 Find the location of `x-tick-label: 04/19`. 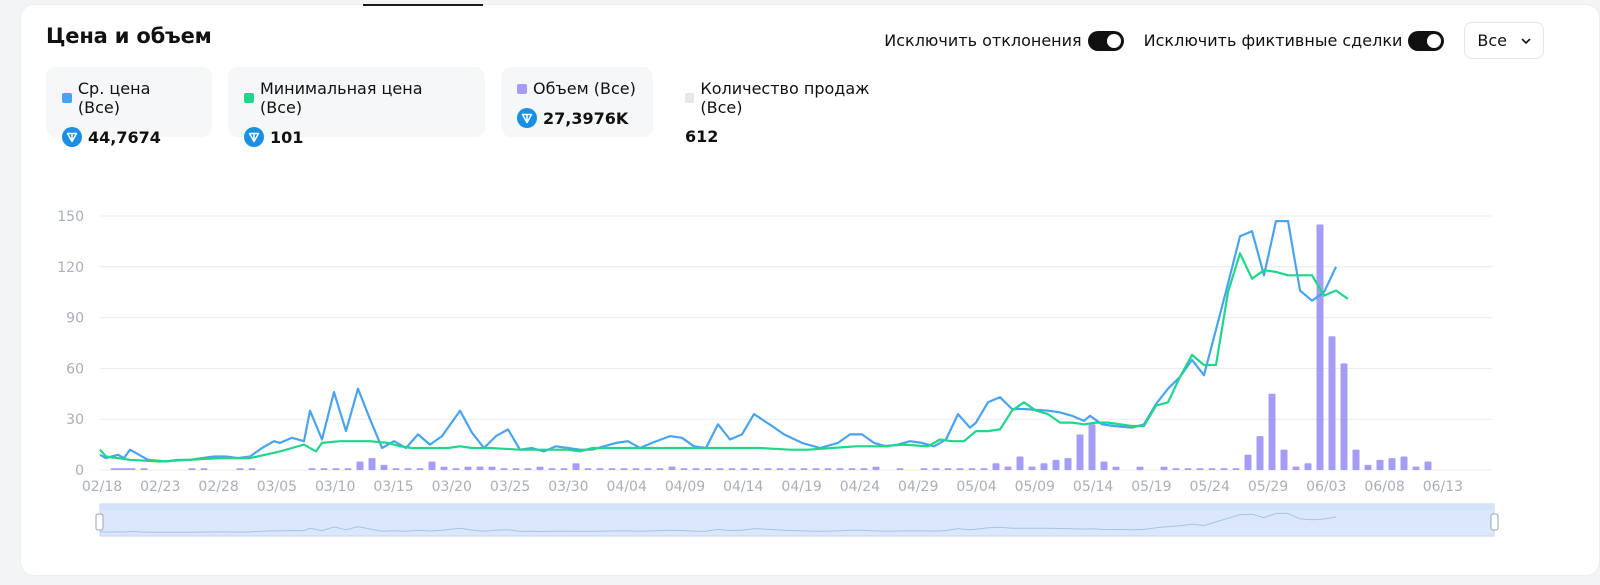

x-tick-label: 04/19 is located at coordinates (801, 487).